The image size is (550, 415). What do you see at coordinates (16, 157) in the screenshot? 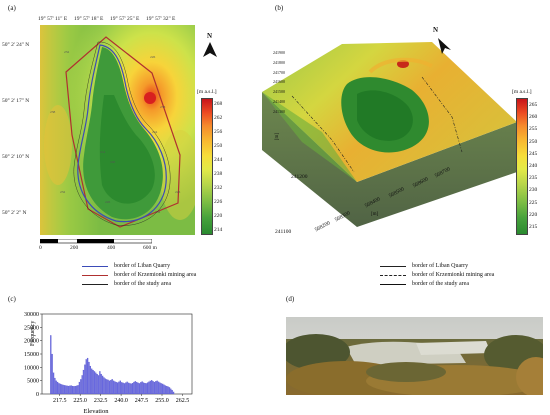
I see `map-a-left-tick: 50° 2' 10" N` at bounding box center [16, 157].